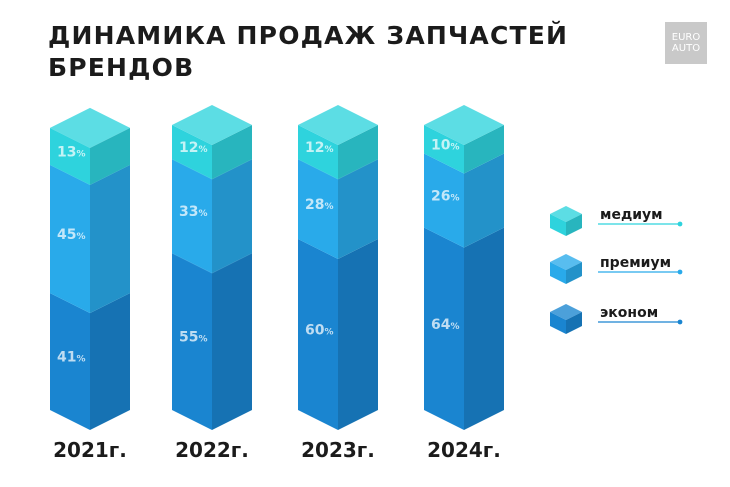 The width and height of the screenshot is (730, 487). Describe the element at coordinates (445, 145) in the screenshot. I see `value-label: 10%` at that location.